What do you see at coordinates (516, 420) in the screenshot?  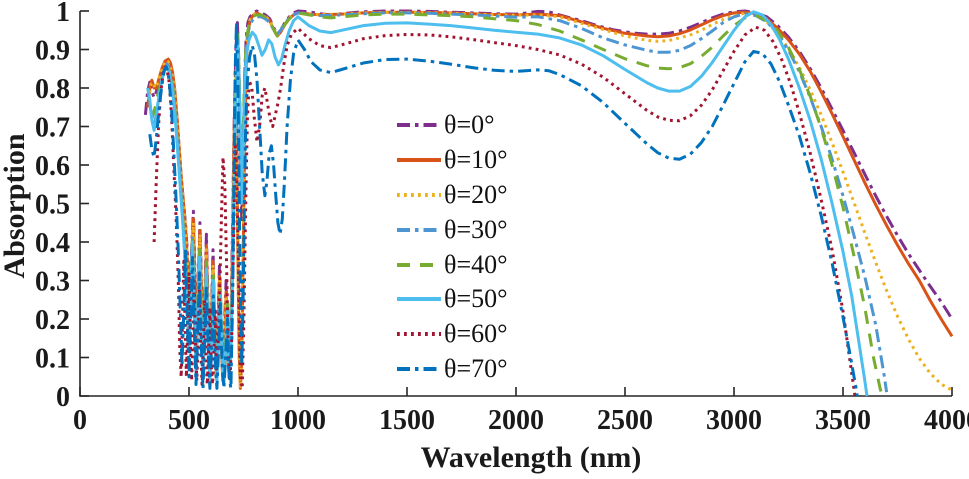 I see `x-tick-label: 2000` at bounding box center [516, 420].